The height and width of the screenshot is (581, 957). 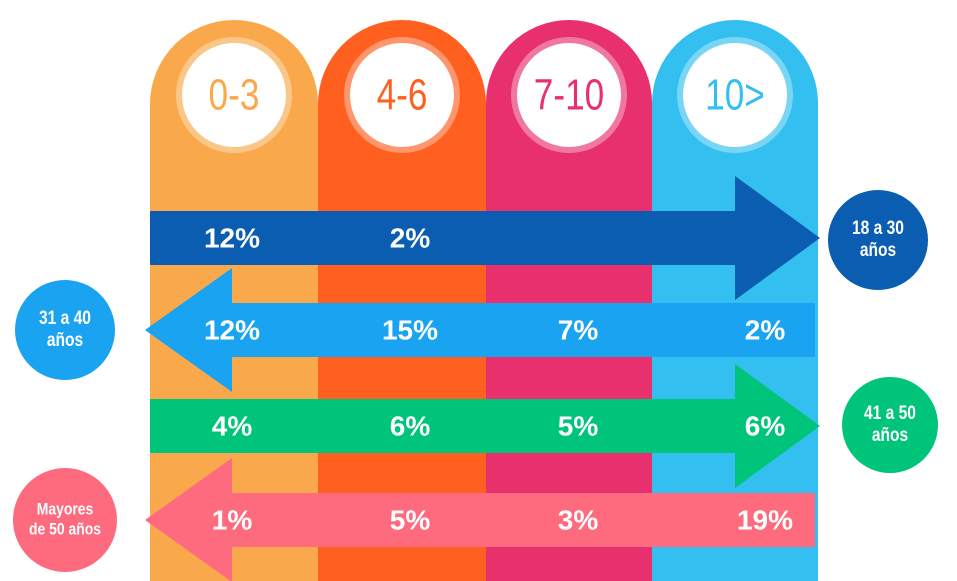 What do you see at coordinates (65, 318) in the screenshot?
I see `row-label: 31 a 40` at bounding box center [65, 318].